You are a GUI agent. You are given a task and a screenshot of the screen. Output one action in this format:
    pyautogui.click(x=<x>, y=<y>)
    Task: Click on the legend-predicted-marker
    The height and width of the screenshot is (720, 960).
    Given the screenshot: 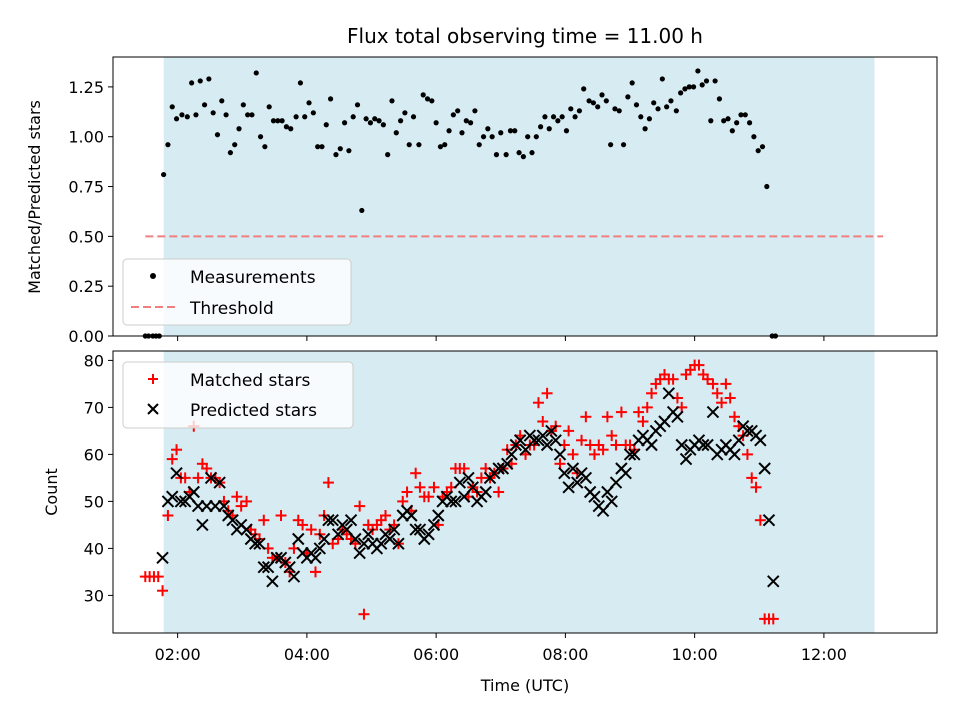 What is the action you would take?
    pyautogui.click(x=153, y=409)
    